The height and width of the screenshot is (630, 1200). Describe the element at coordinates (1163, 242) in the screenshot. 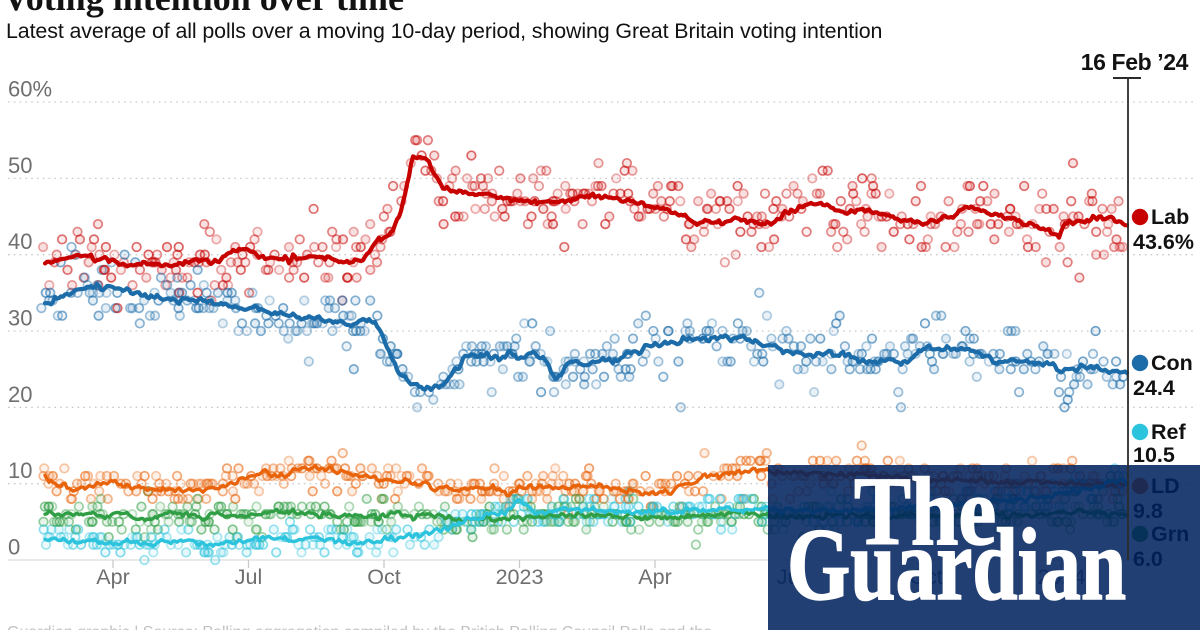

I see `svg-text: 43.6%` at that location.